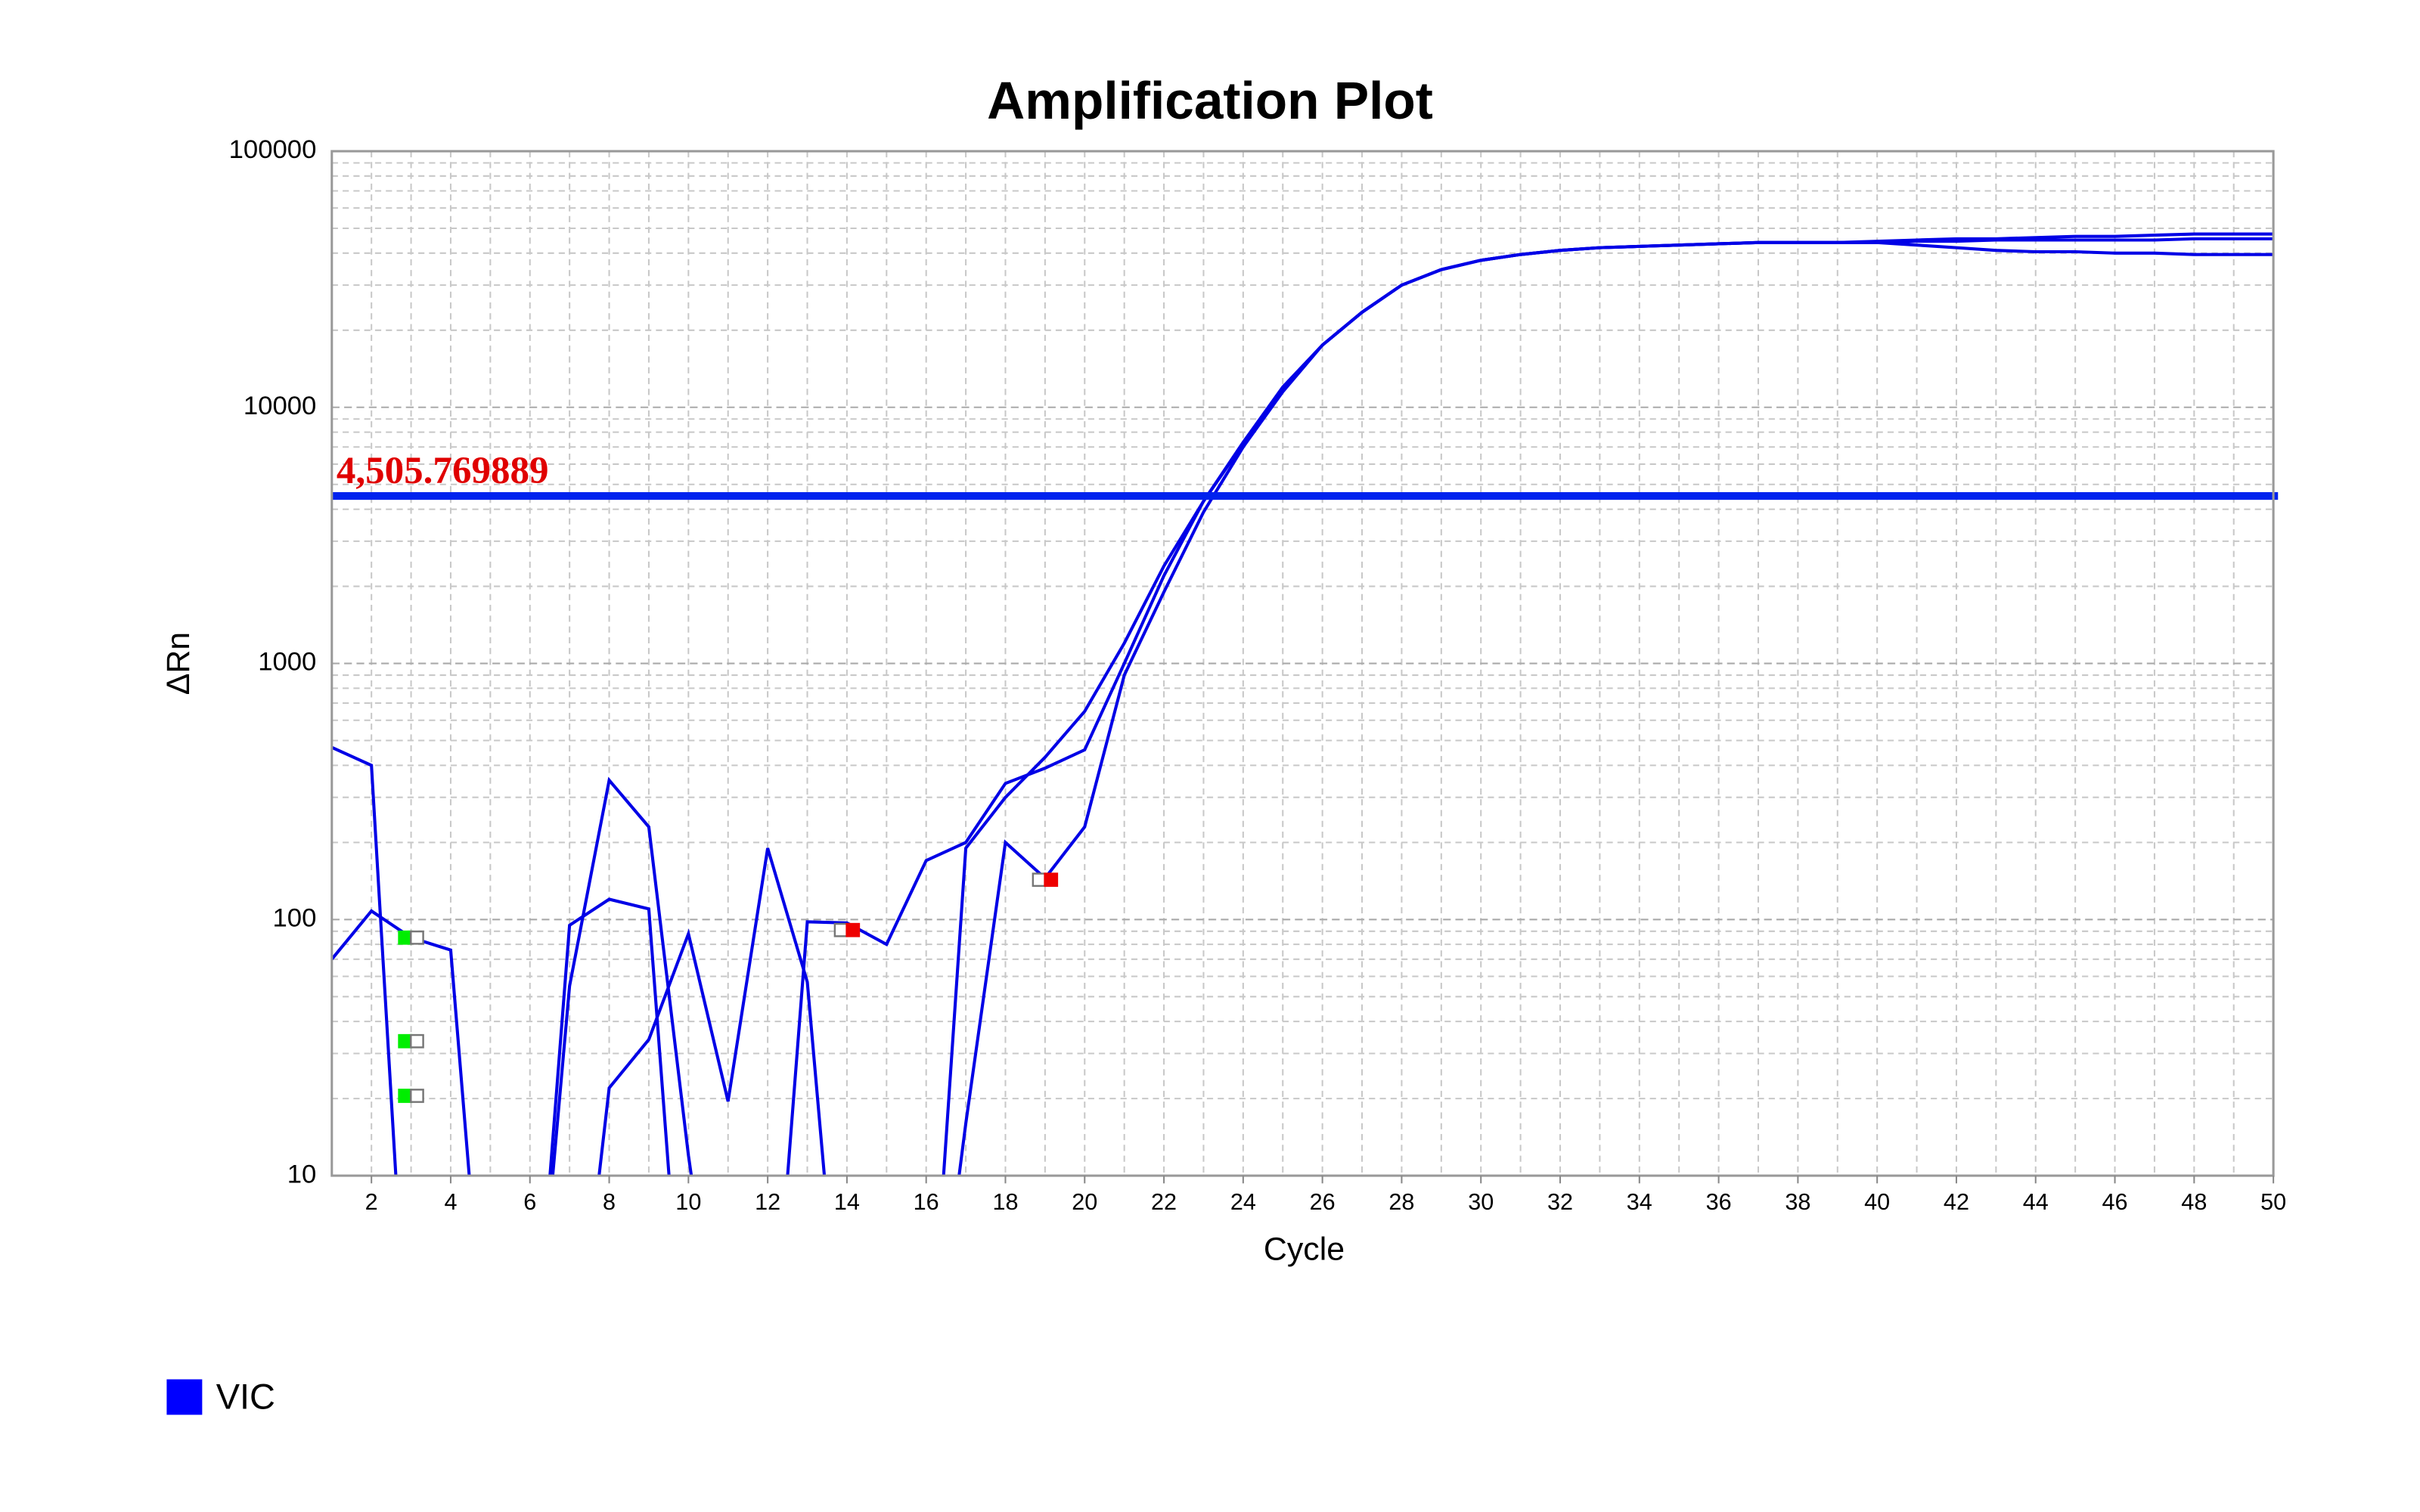 This screenshot has width=2420, height=1512. Describe the element at coordinates (529, 1202) in the screenshot. I see `x-tick-label: 6` at that location.